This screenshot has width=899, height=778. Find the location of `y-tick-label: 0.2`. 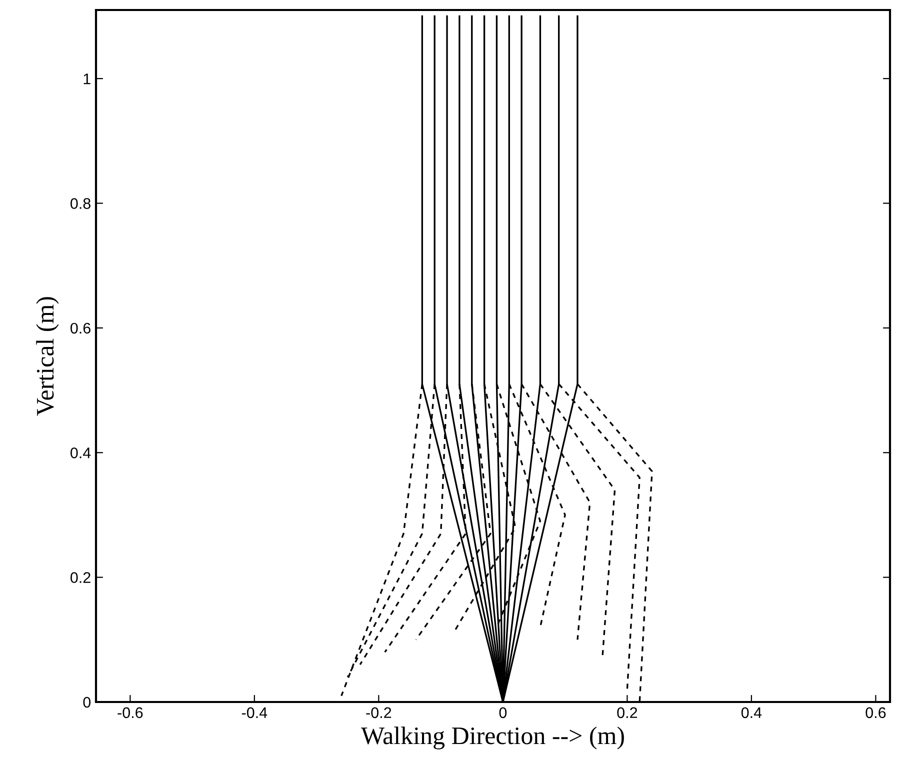

y-tick-label: 0.2 is located at coordinates (80, 577).